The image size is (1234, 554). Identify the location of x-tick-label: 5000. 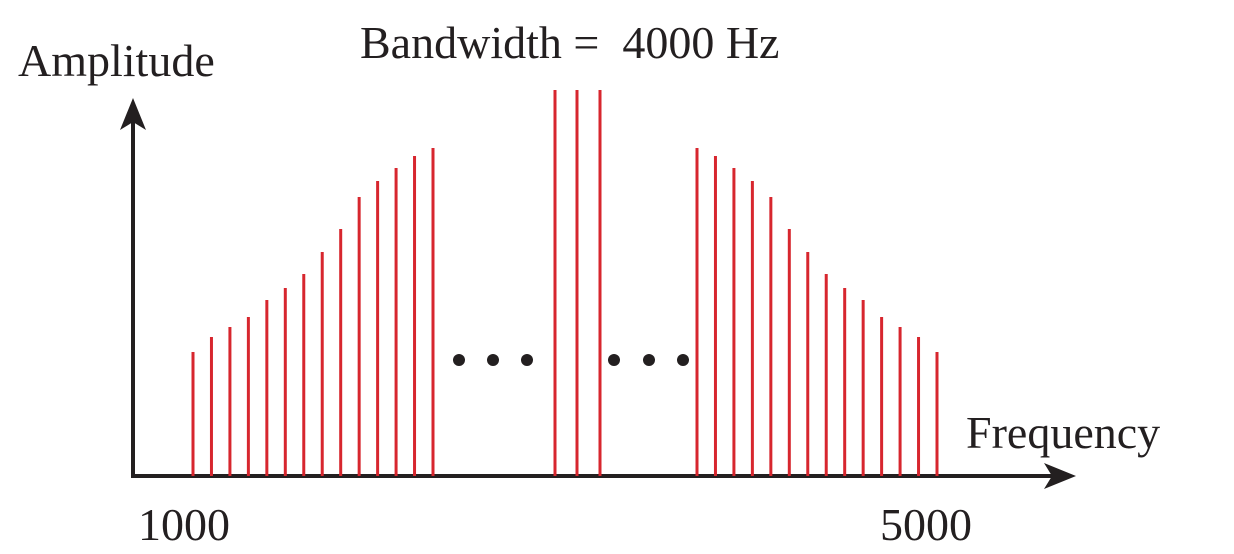
(926, 524).